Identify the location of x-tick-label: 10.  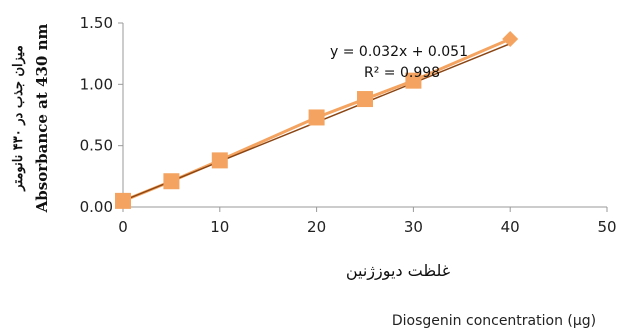
(219, 227).